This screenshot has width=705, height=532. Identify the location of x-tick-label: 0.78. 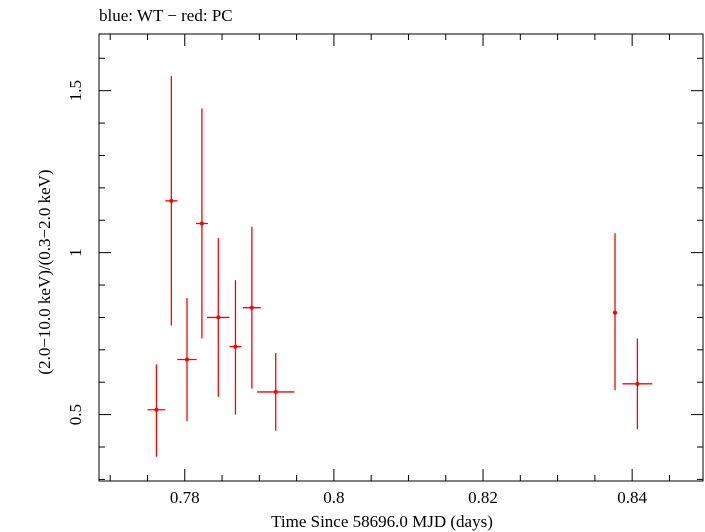
(185, 497).